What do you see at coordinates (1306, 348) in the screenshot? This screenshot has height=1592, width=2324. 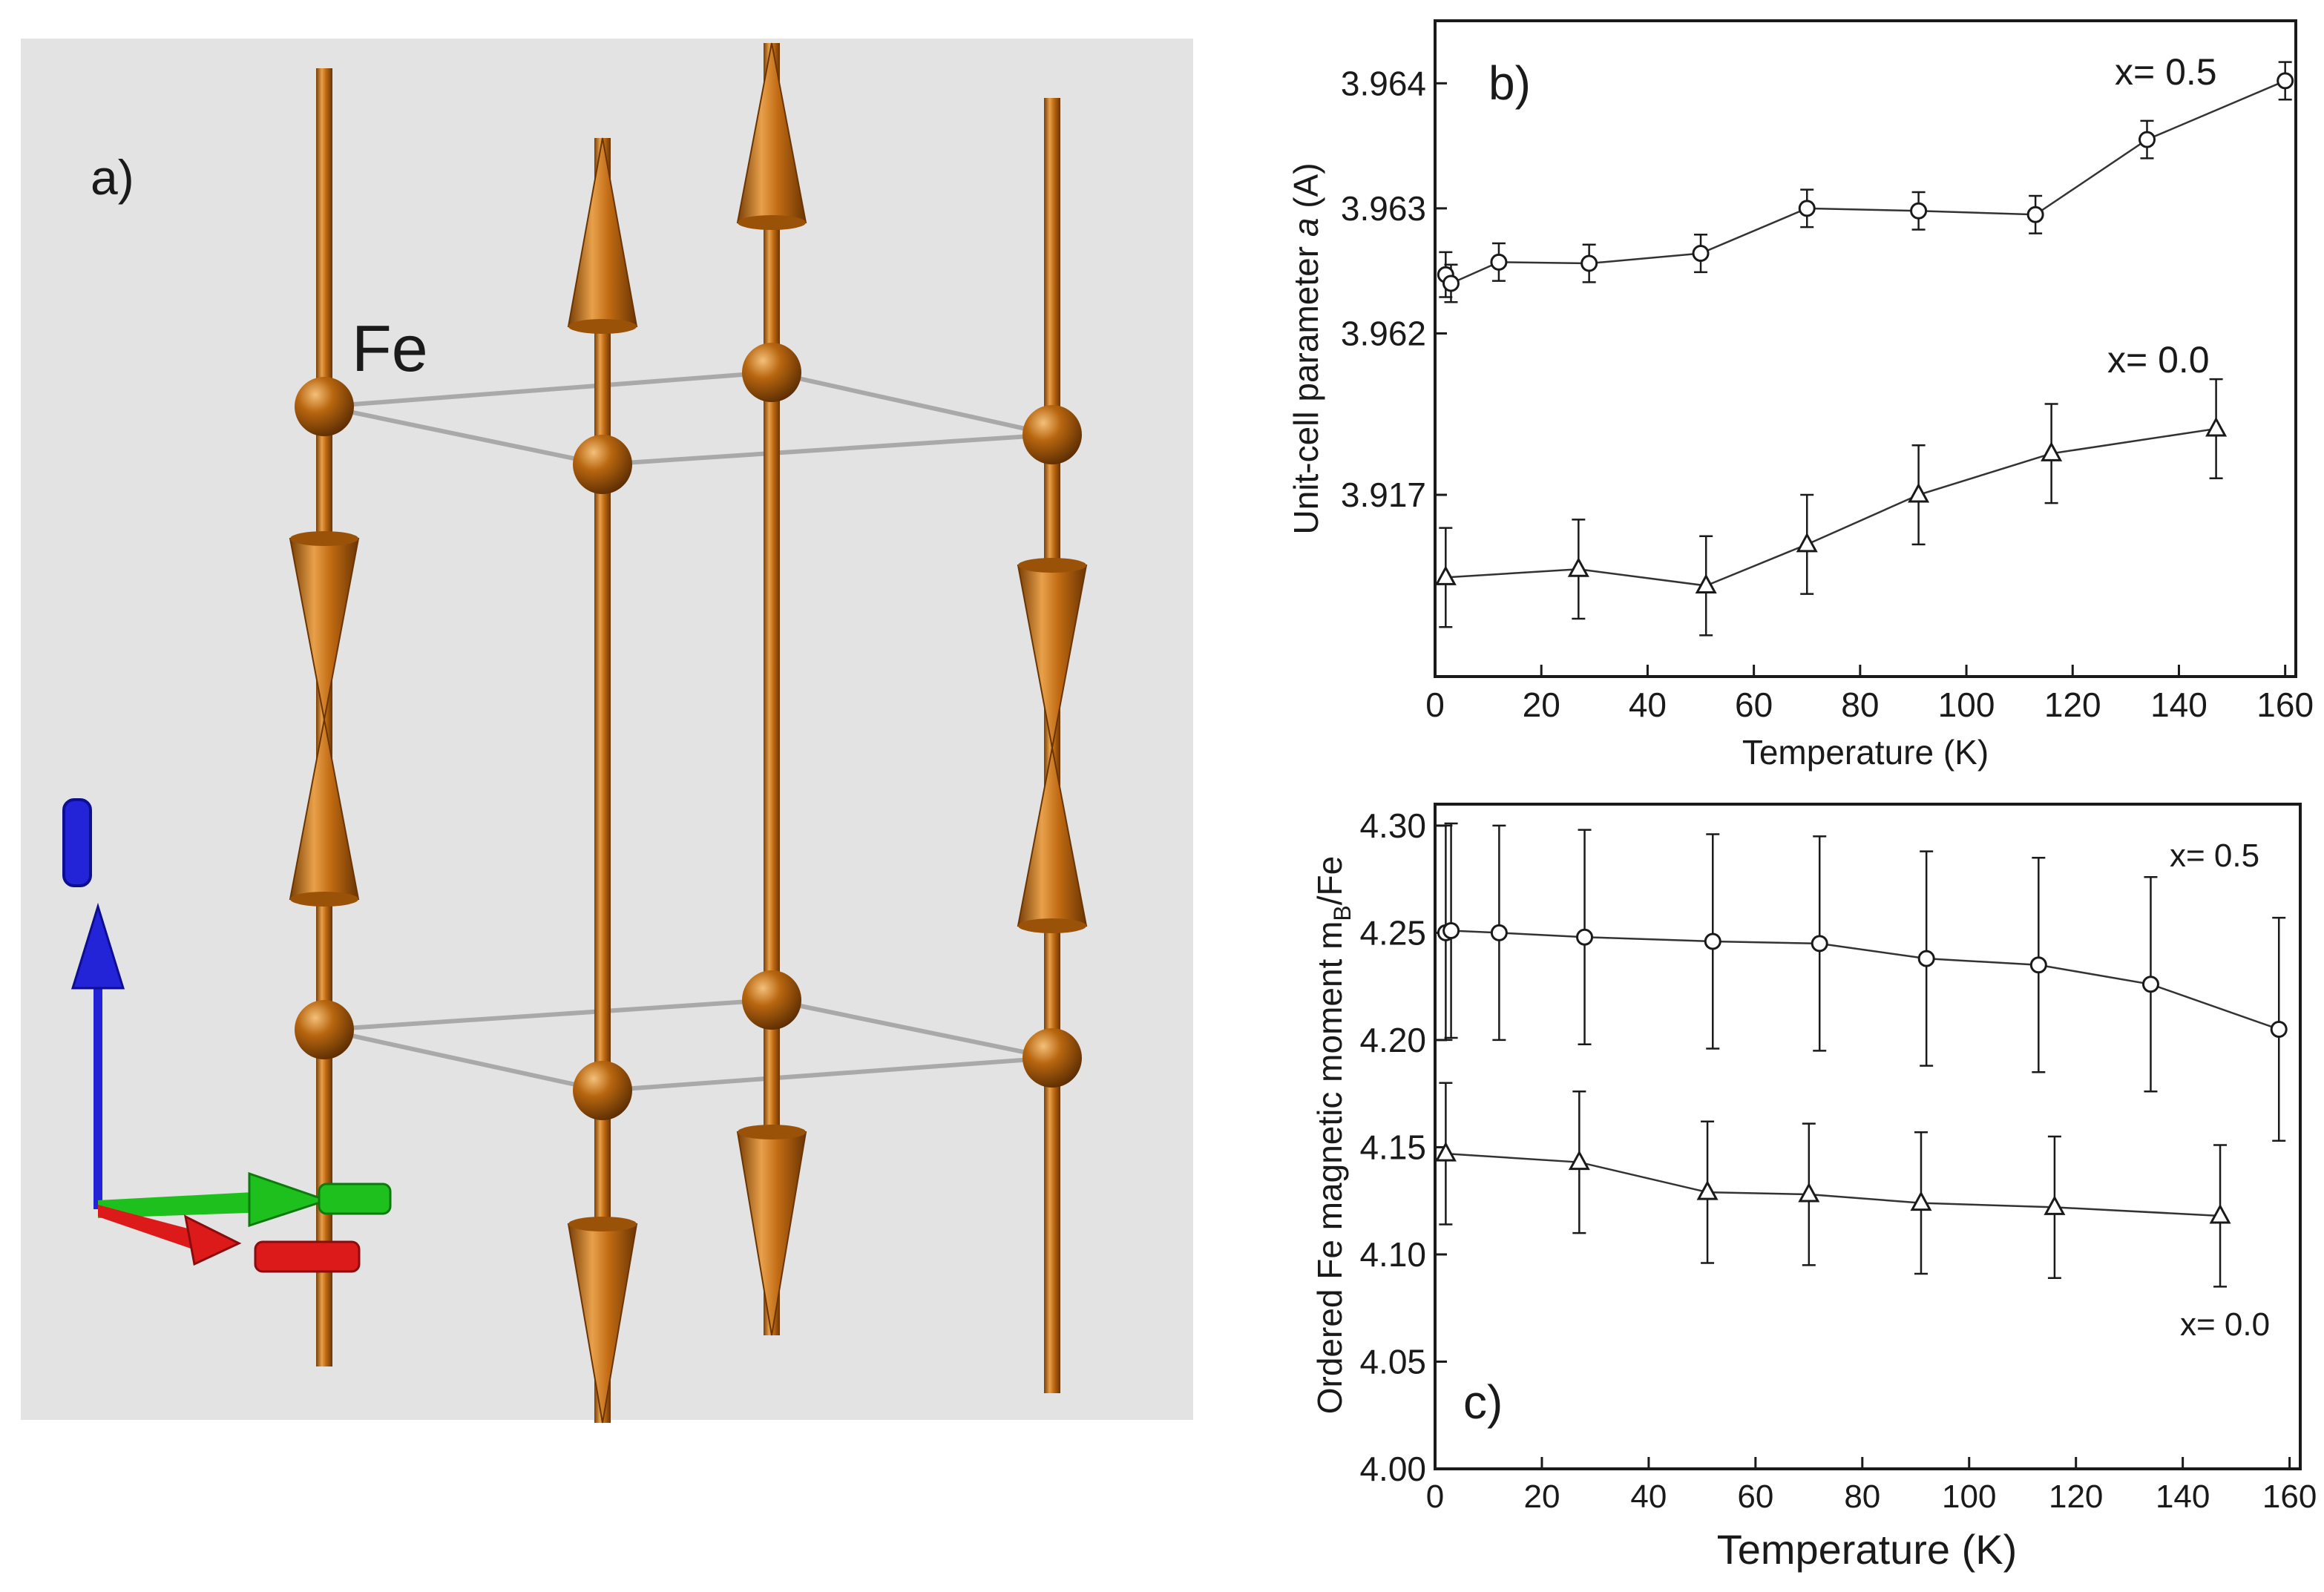 I see `y-axis-label: Unit-cell parameter a (A)` at bounding box center [1306, 348].